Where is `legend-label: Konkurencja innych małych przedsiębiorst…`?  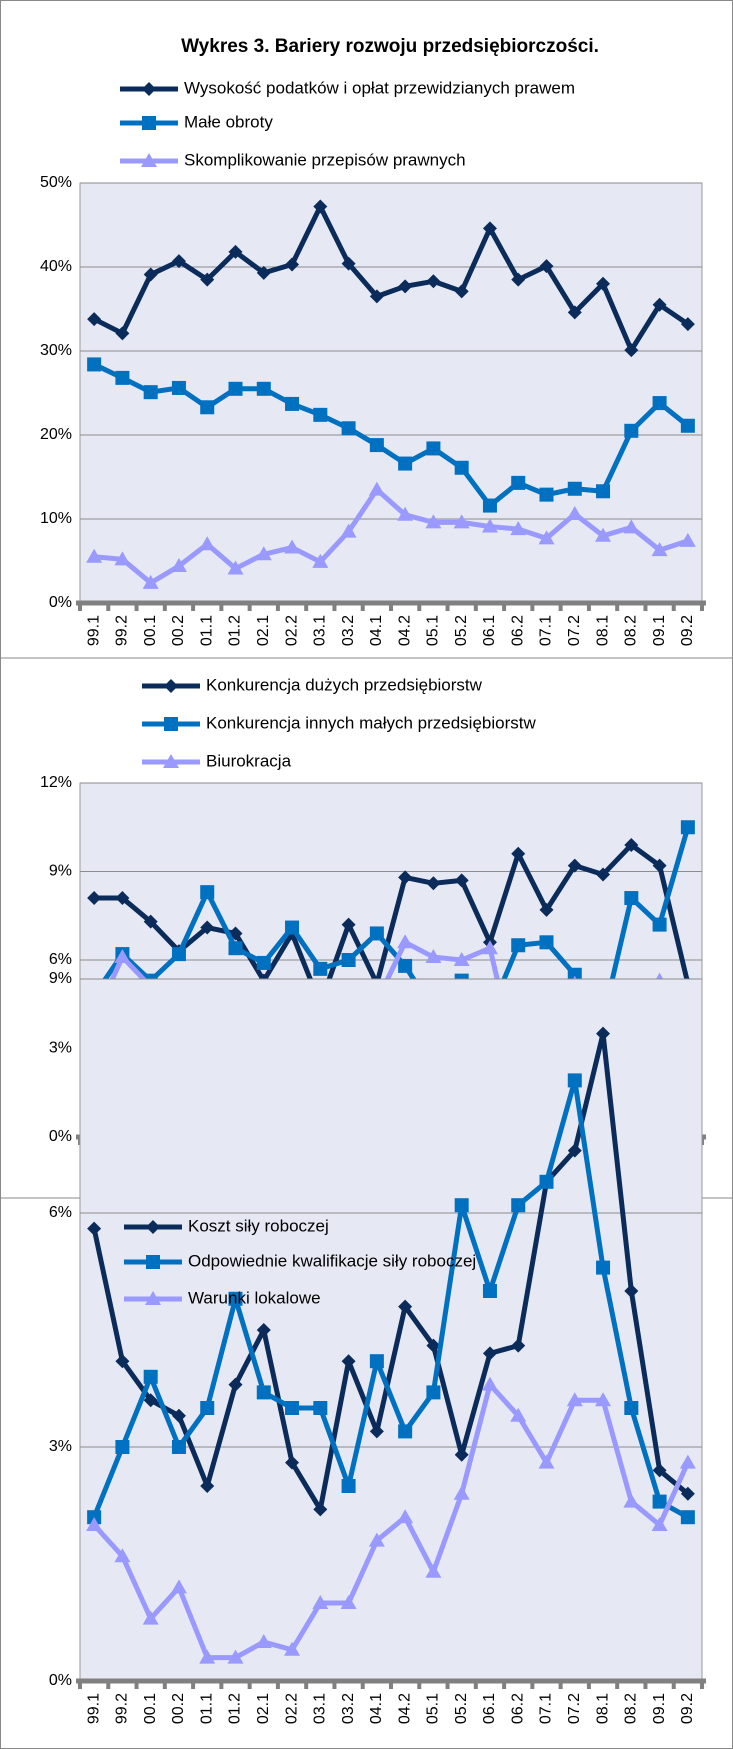
legend-label: Konkurencja innych małych przedsiębiorst… is located at coordinates (371, 722).